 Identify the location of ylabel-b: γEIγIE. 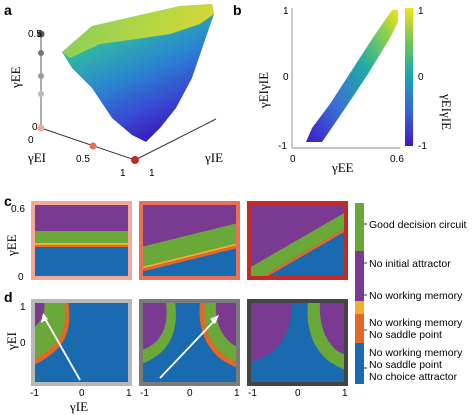
(263, 90).